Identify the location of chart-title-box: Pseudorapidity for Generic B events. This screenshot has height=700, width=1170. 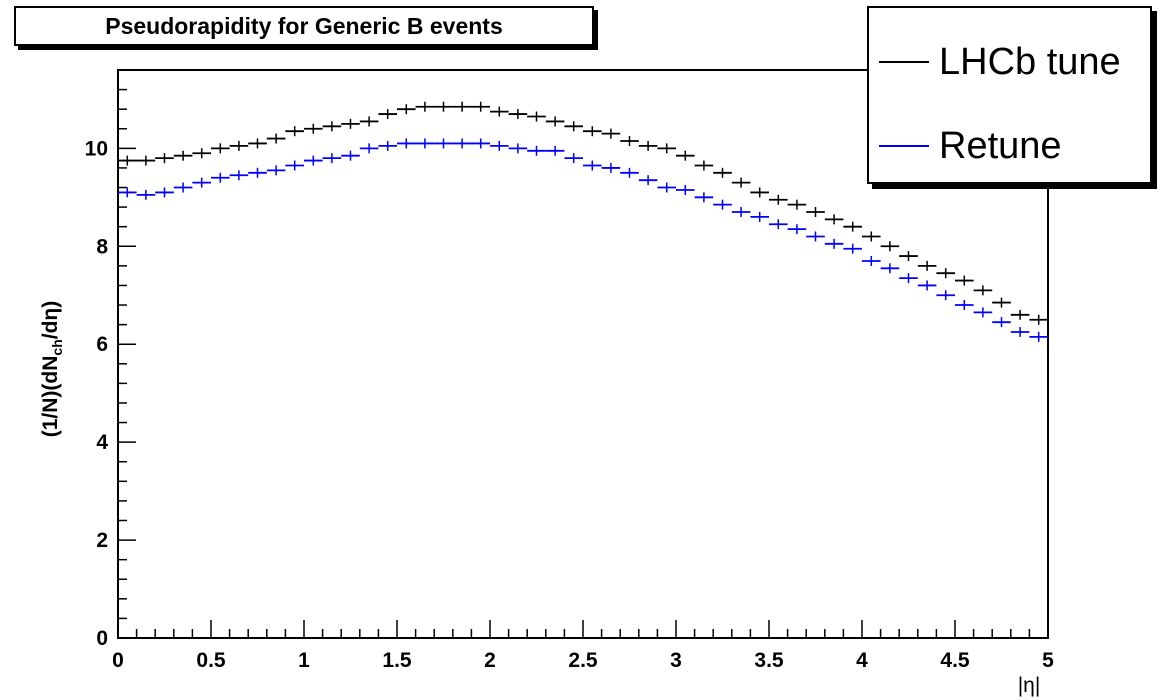
(304, 26).